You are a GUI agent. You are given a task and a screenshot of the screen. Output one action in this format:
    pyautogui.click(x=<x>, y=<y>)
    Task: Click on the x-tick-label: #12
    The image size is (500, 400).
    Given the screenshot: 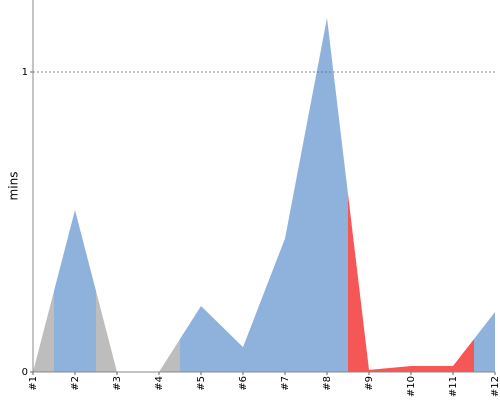 What is the action you would take?
    pyautogui.click(x=495, y=386)
    